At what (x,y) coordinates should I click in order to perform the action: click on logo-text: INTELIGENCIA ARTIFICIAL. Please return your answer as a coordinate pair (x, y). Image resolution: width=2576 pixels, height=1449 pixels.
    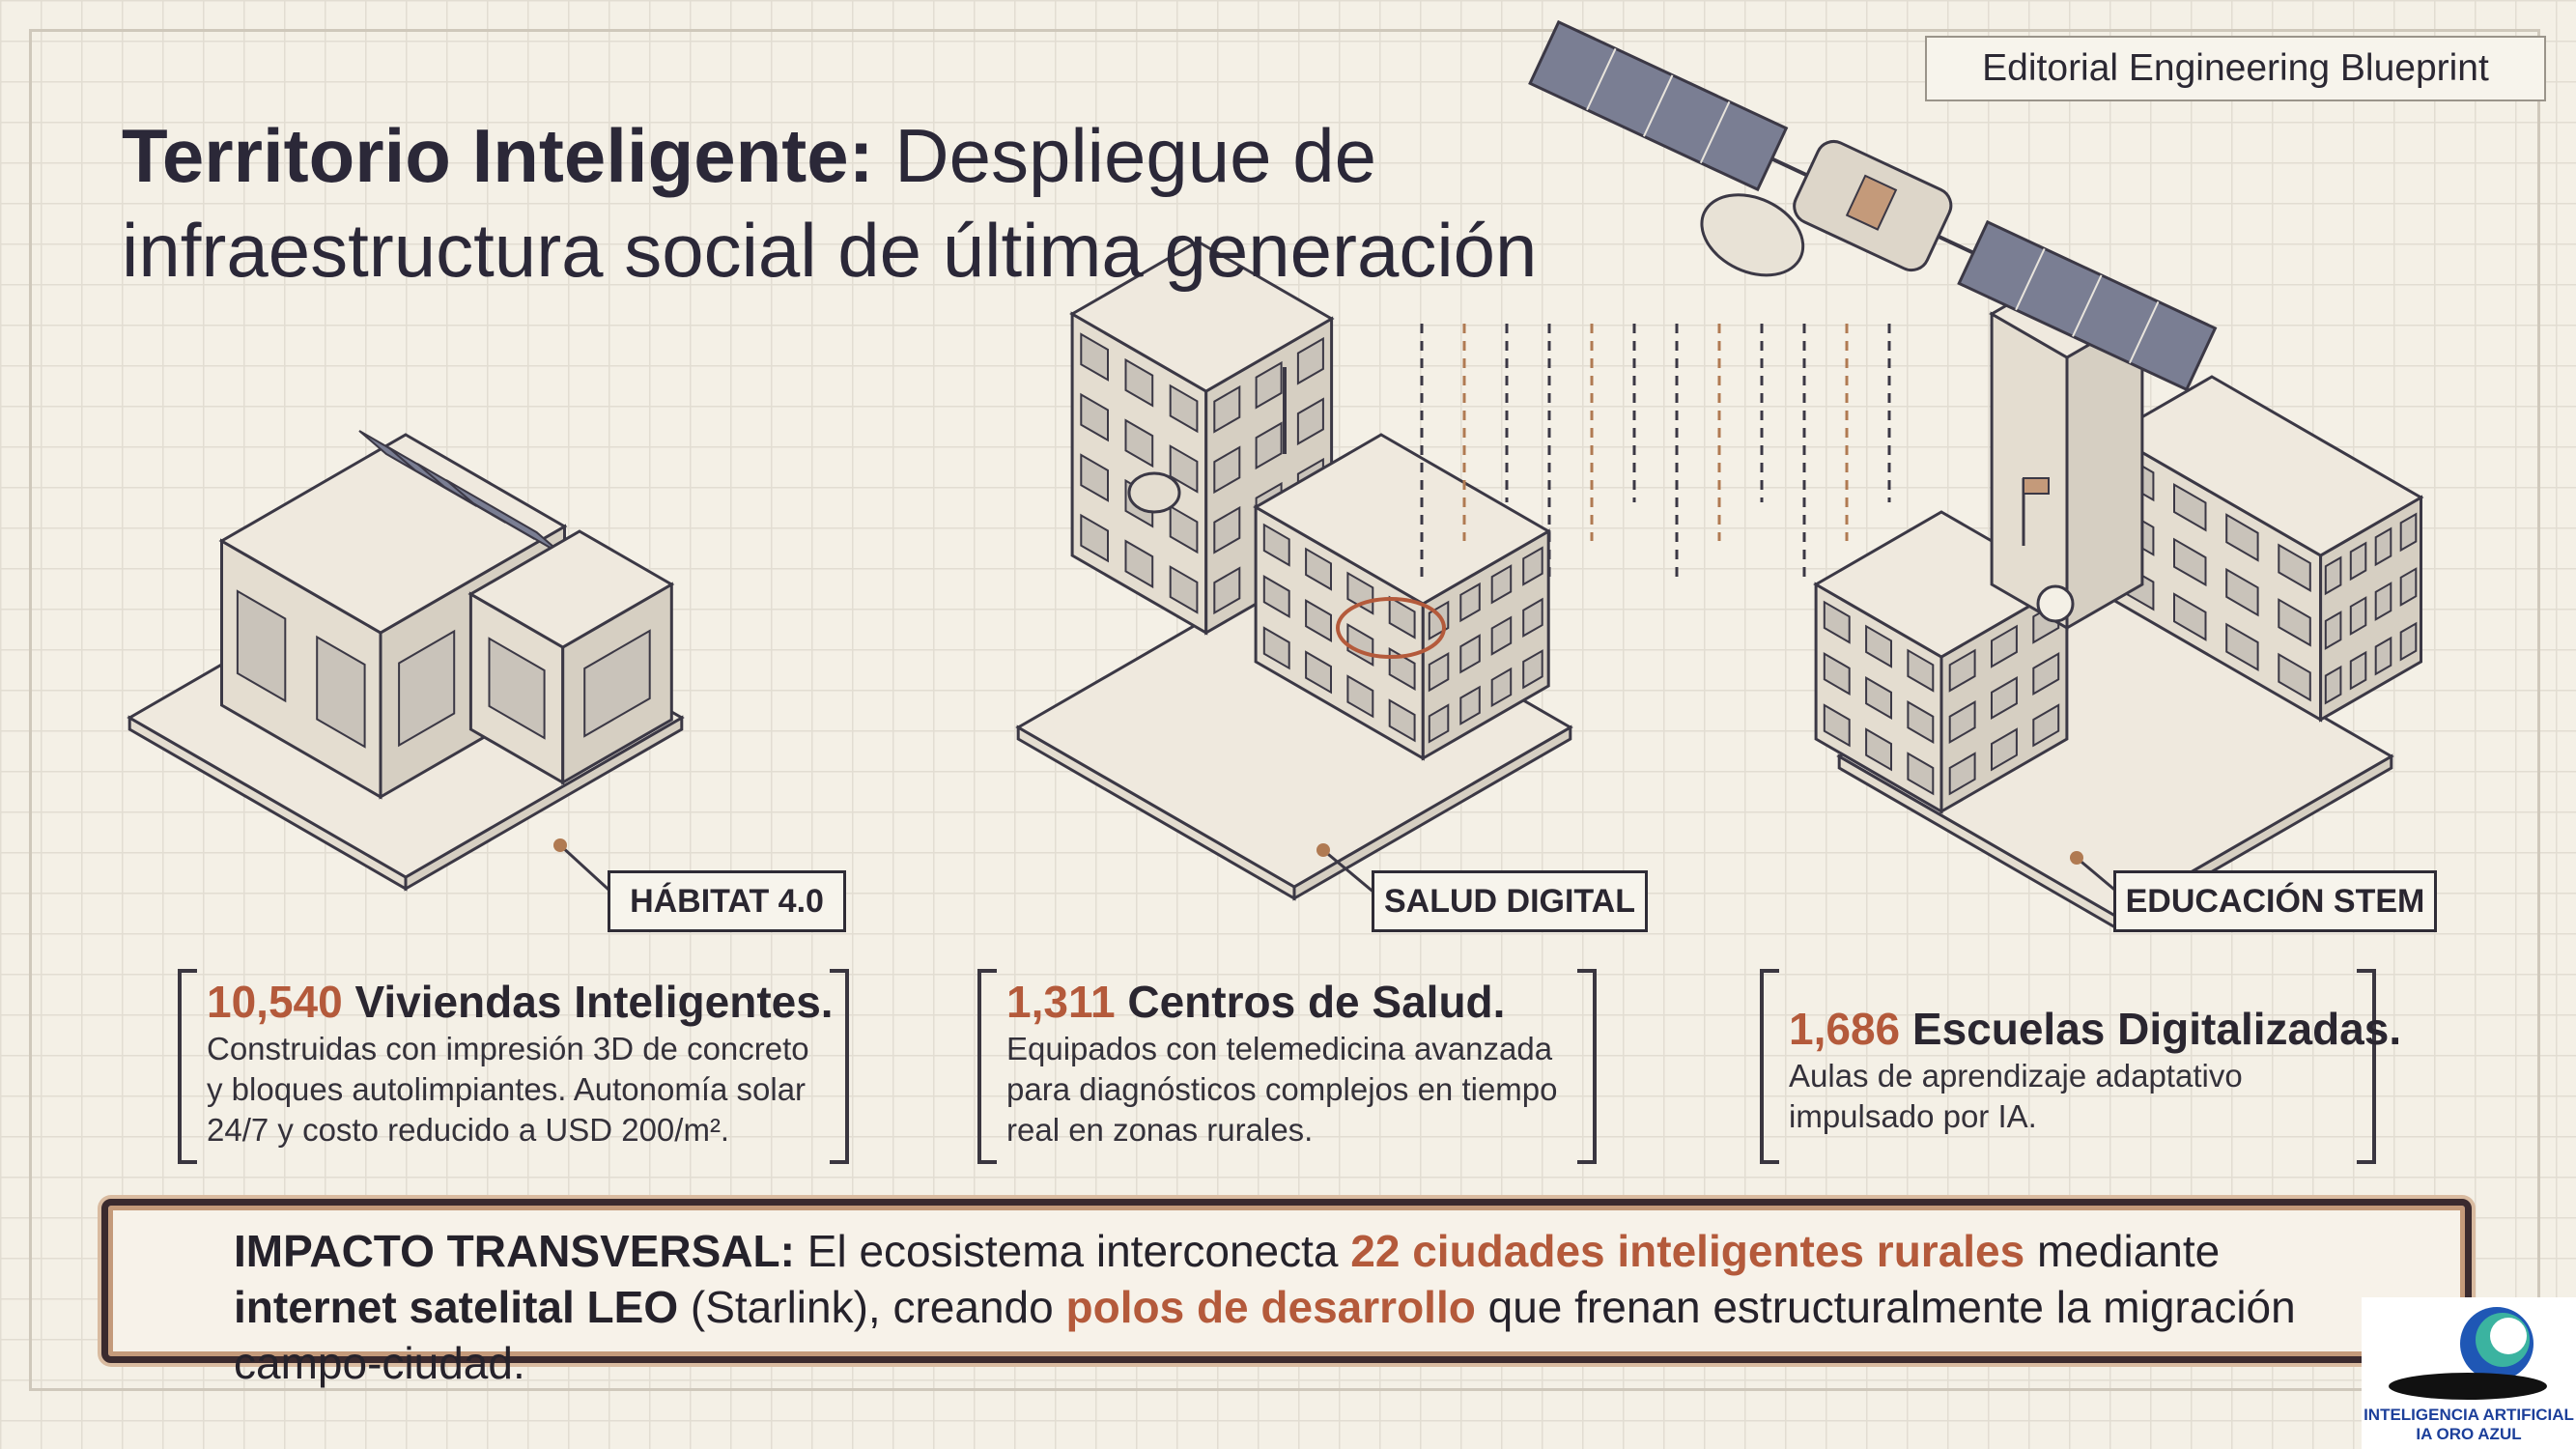
    Looking at the image, I should click on (2469, 1415).